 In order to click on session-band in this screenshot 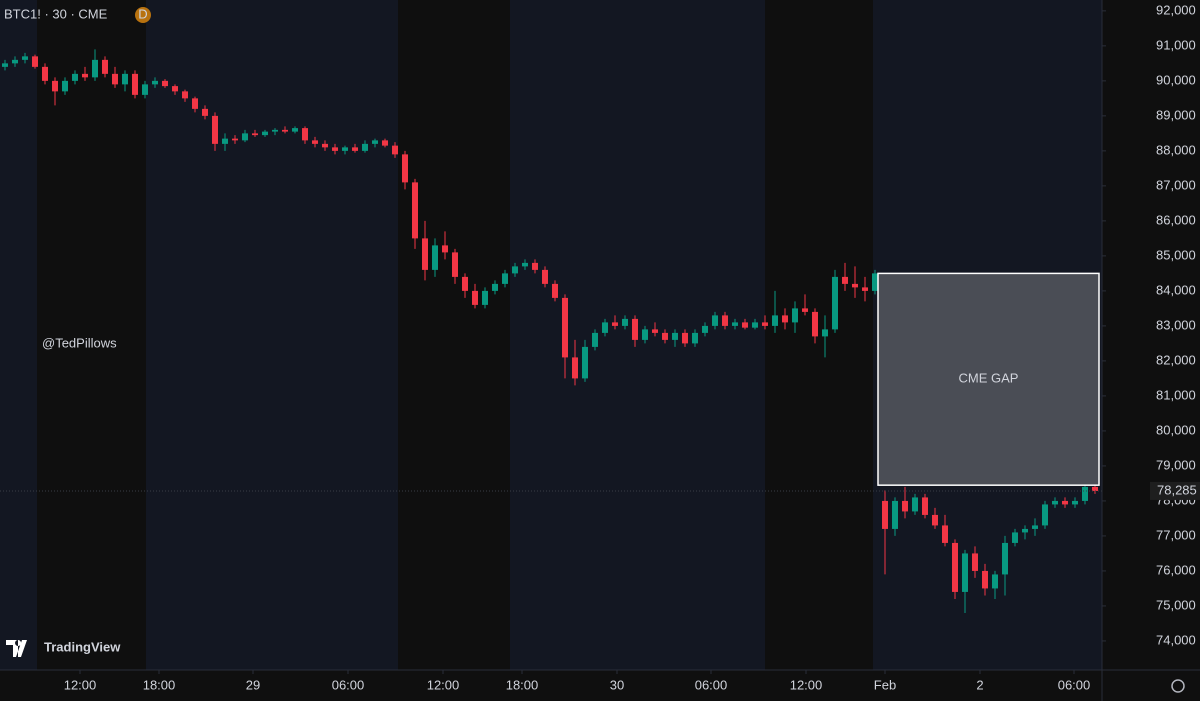, I will do `click(18, 335)`.